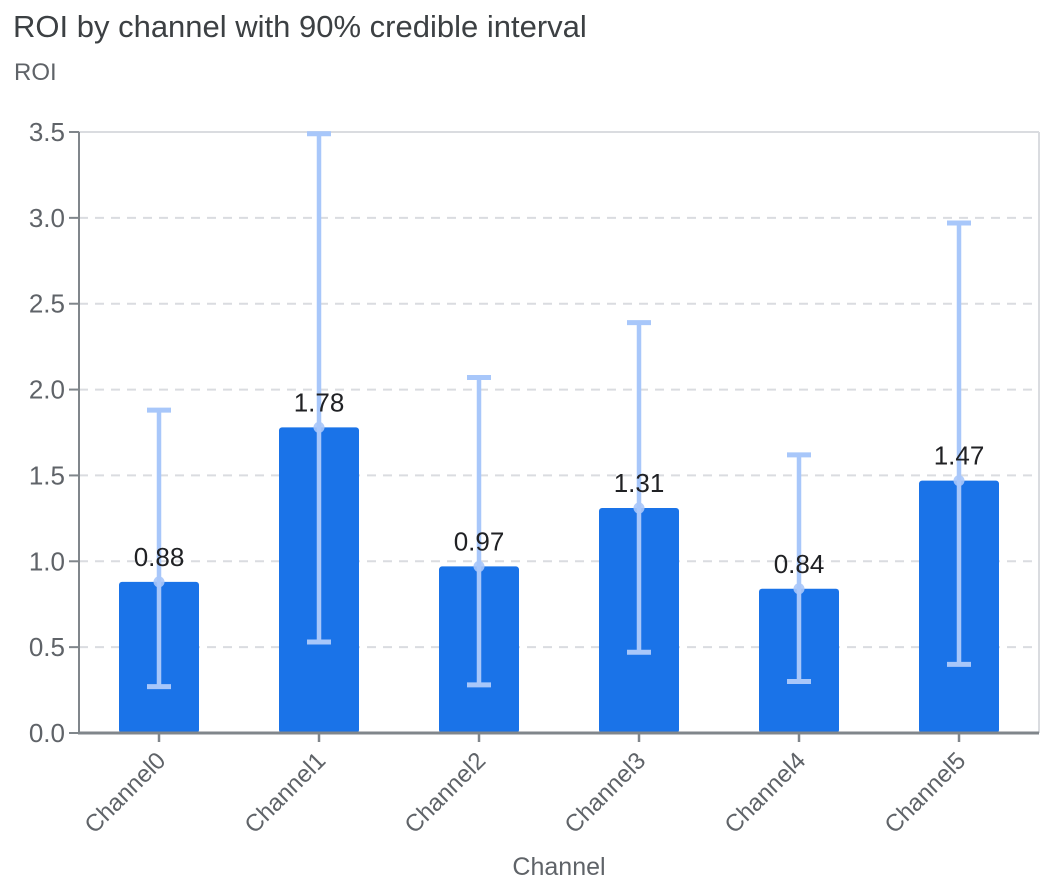  I want to click on x-tick-label-0: Channel0, so click(125, 793).